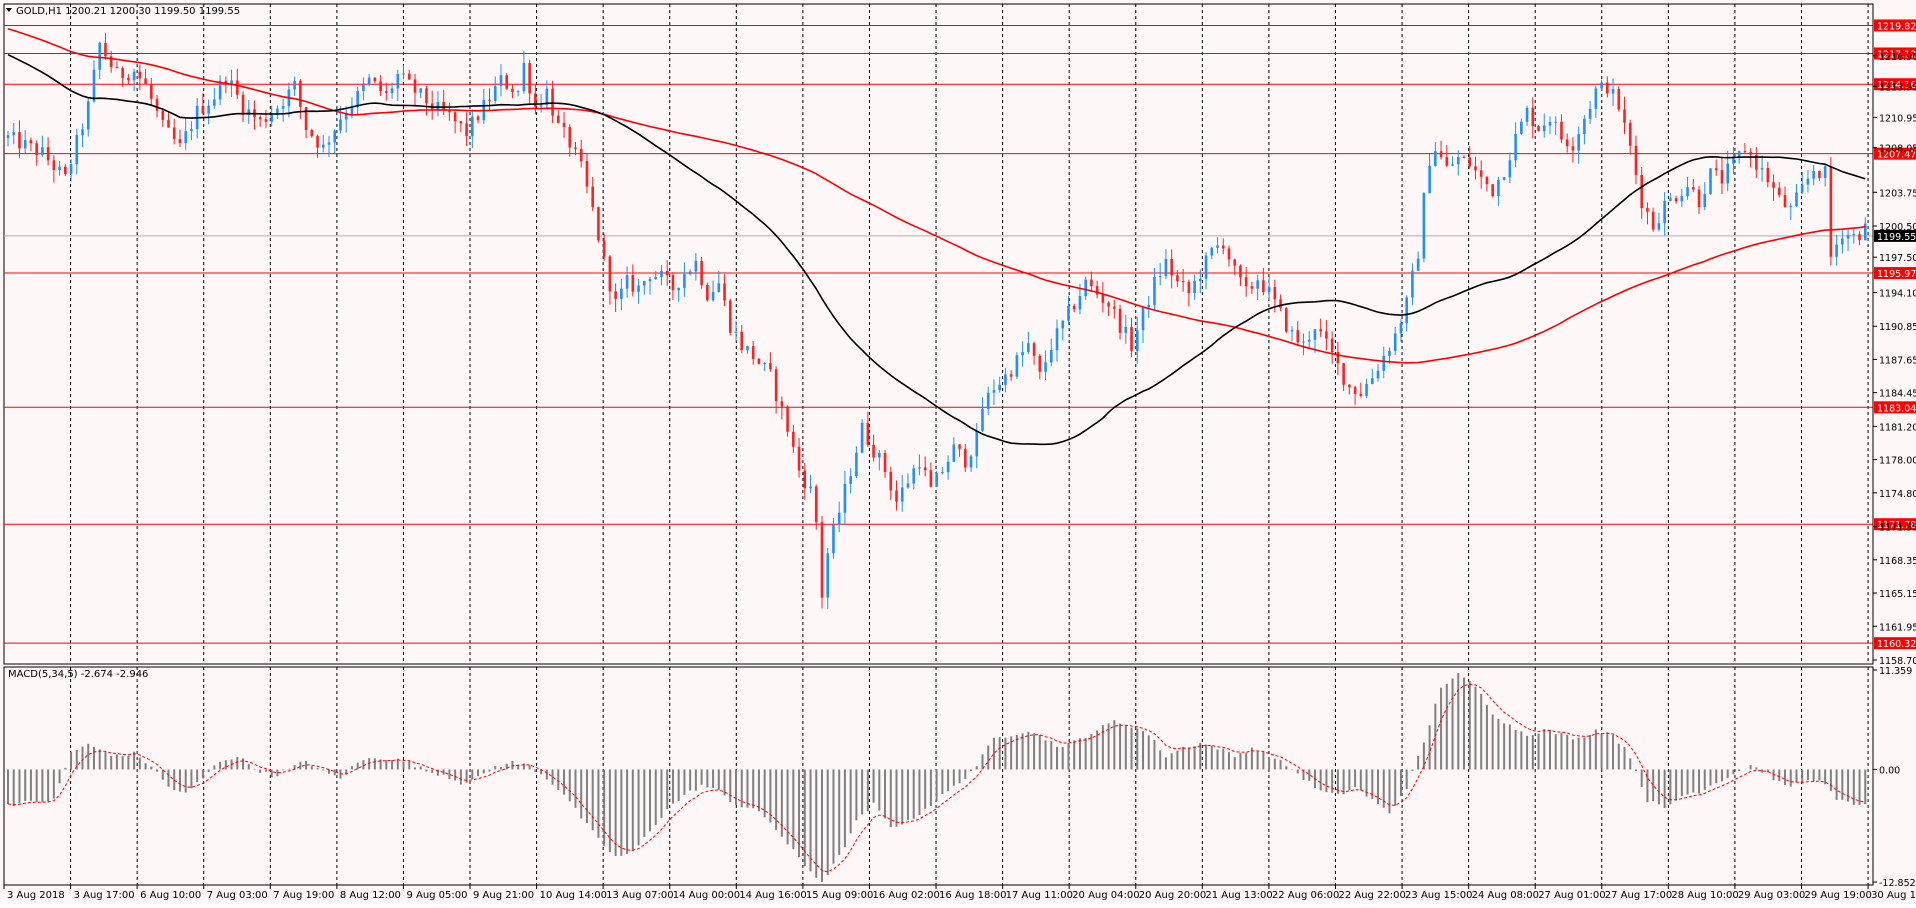 The height and width of the screenshot is (908, 1916). What do you see at coordinates (1105, 895) in the screenshot?
I see `time-label: 20 Aug 04:00` at bounding box center [1105, 895].